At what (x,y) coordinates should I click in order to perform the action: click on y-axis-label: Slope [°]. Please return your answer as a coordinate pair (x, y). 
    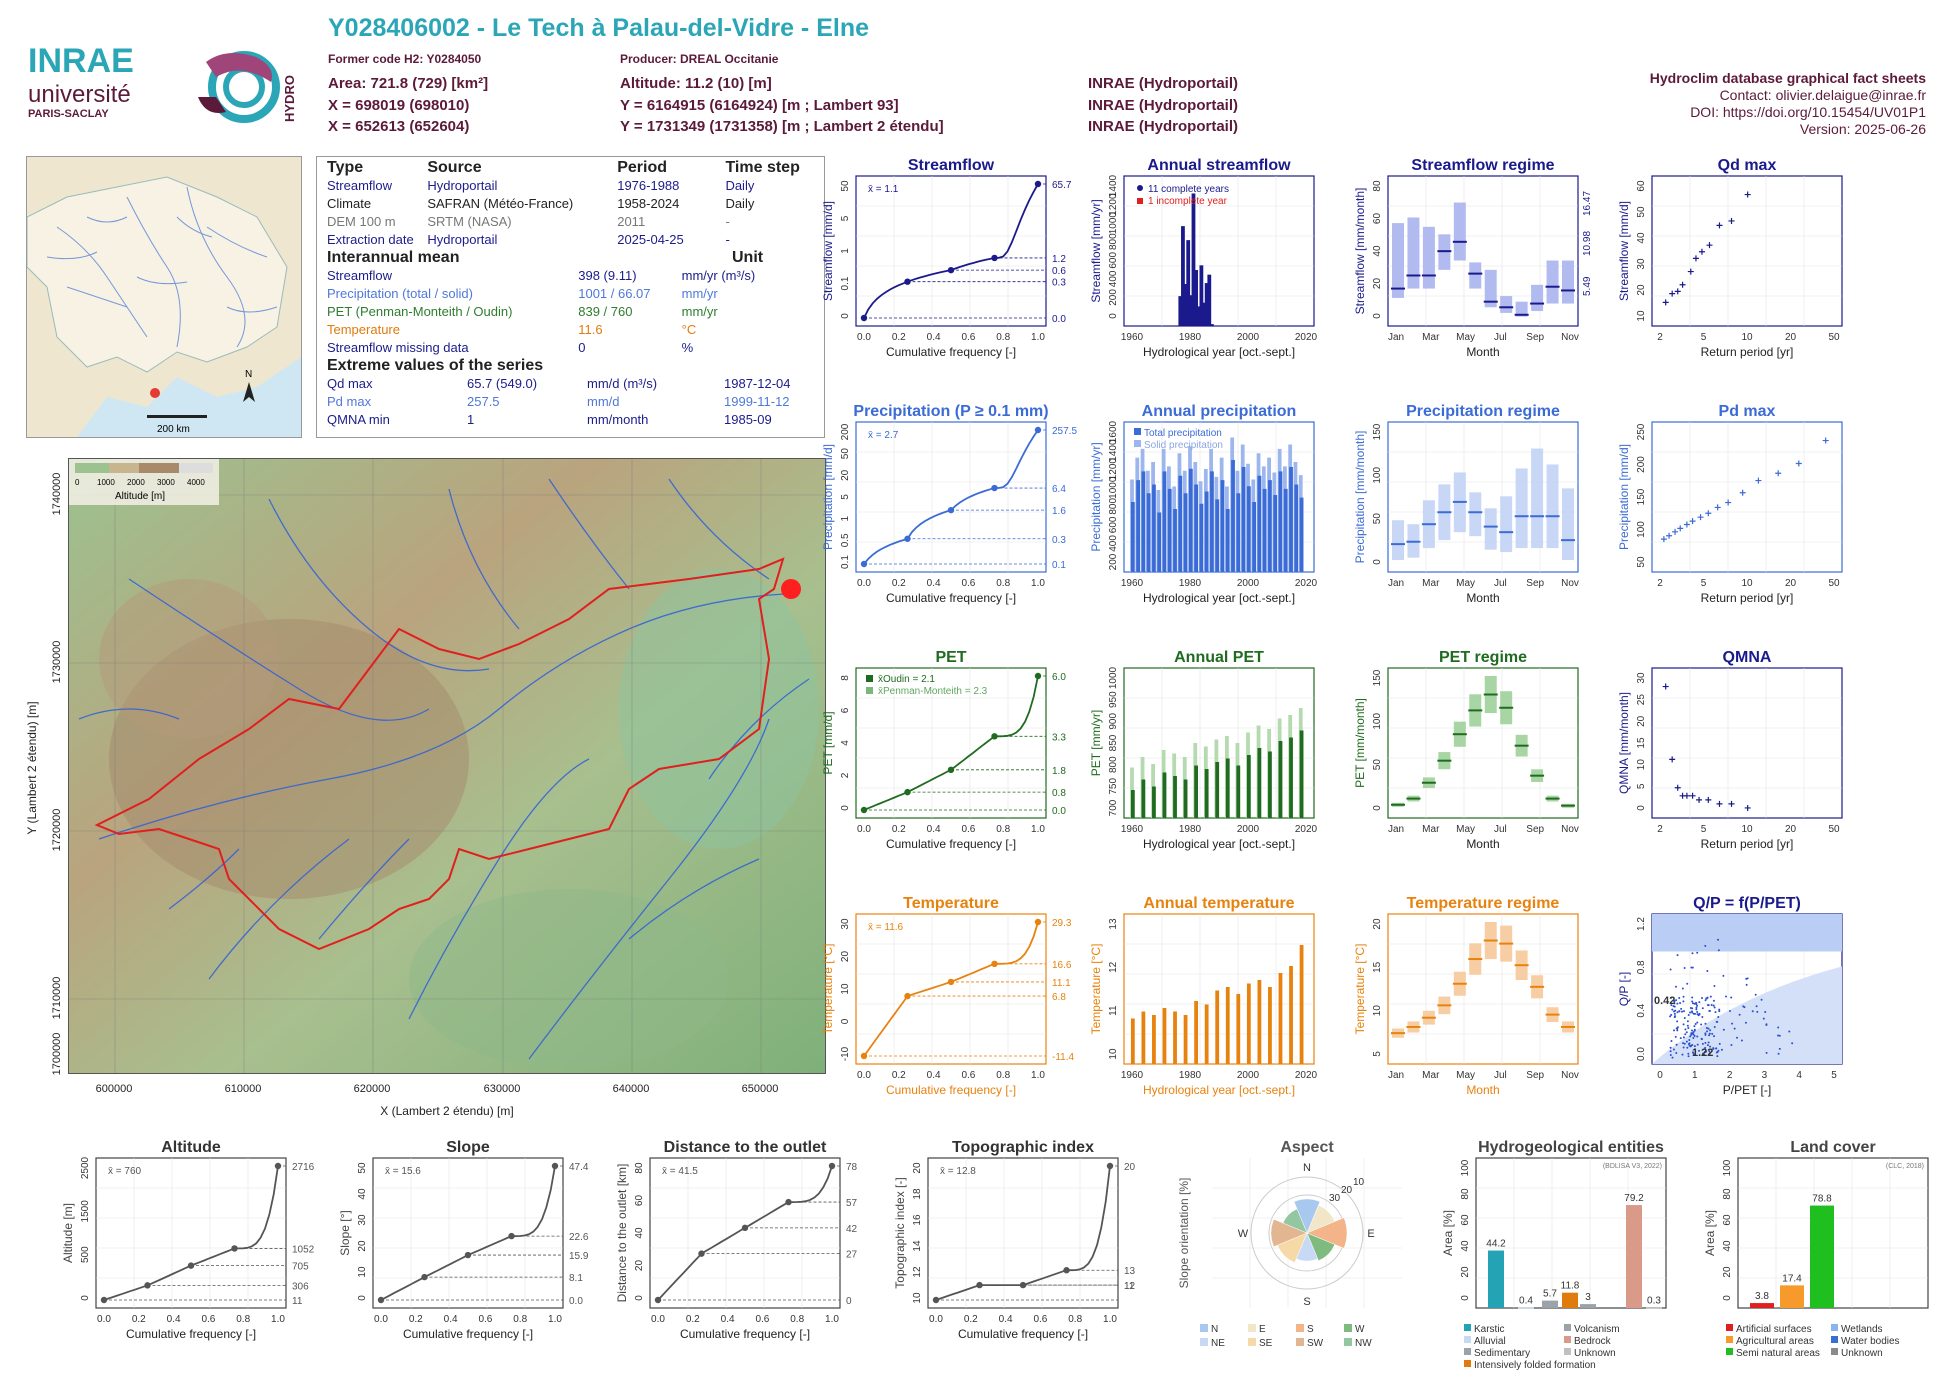
    Looking at the image, I should click on (345, 1233).